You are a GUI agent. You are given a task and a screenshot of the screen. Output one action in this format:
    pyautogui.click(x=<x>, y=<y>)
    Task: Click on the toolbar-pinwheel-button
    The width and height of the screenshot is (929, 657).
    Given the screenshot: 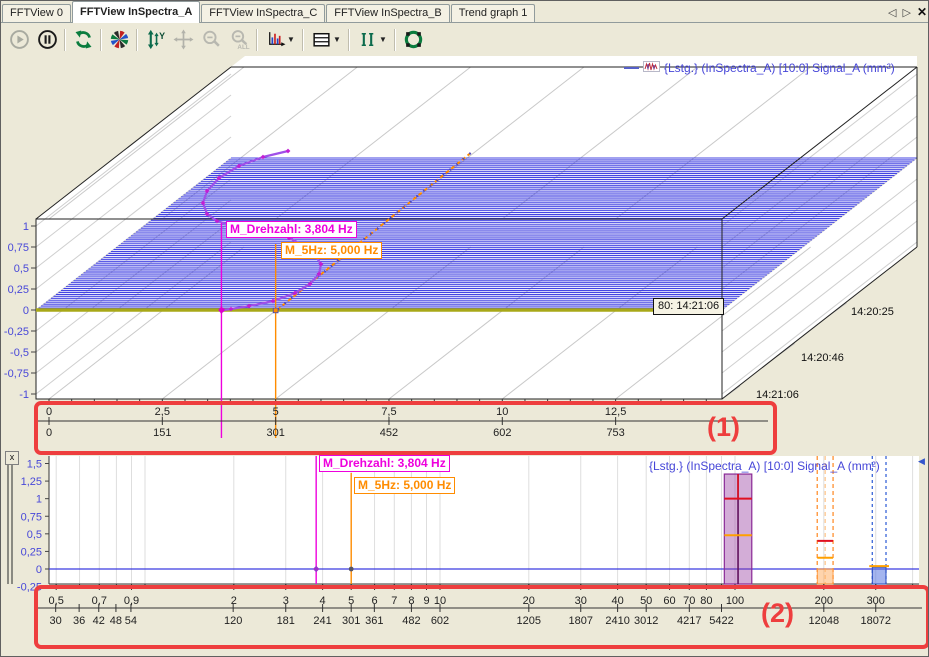 What is the action you would take?
    pyautogui.click(x=119, y=40)
    